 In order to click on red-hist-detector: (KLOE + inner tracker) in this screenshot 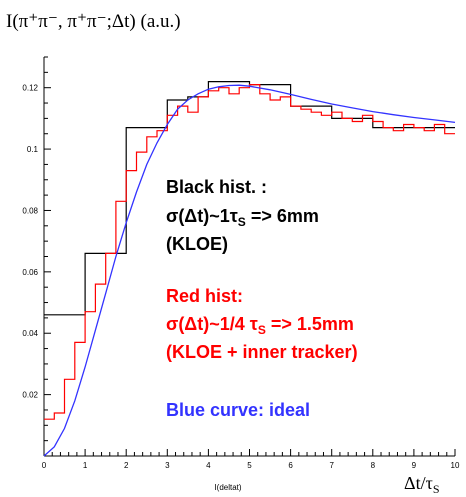, I will do `click(262, 352)`.